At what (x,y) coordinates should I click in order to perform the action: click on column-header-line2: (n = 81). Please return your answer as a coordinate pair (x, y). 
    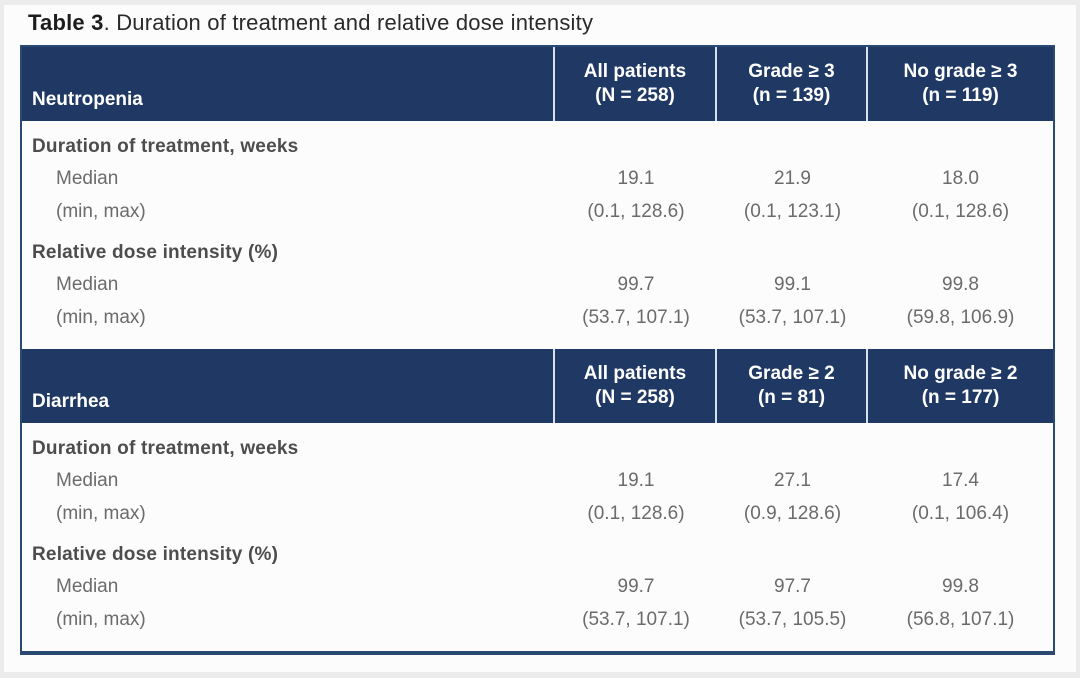
    Looking at the image, I should click on (791, 397).